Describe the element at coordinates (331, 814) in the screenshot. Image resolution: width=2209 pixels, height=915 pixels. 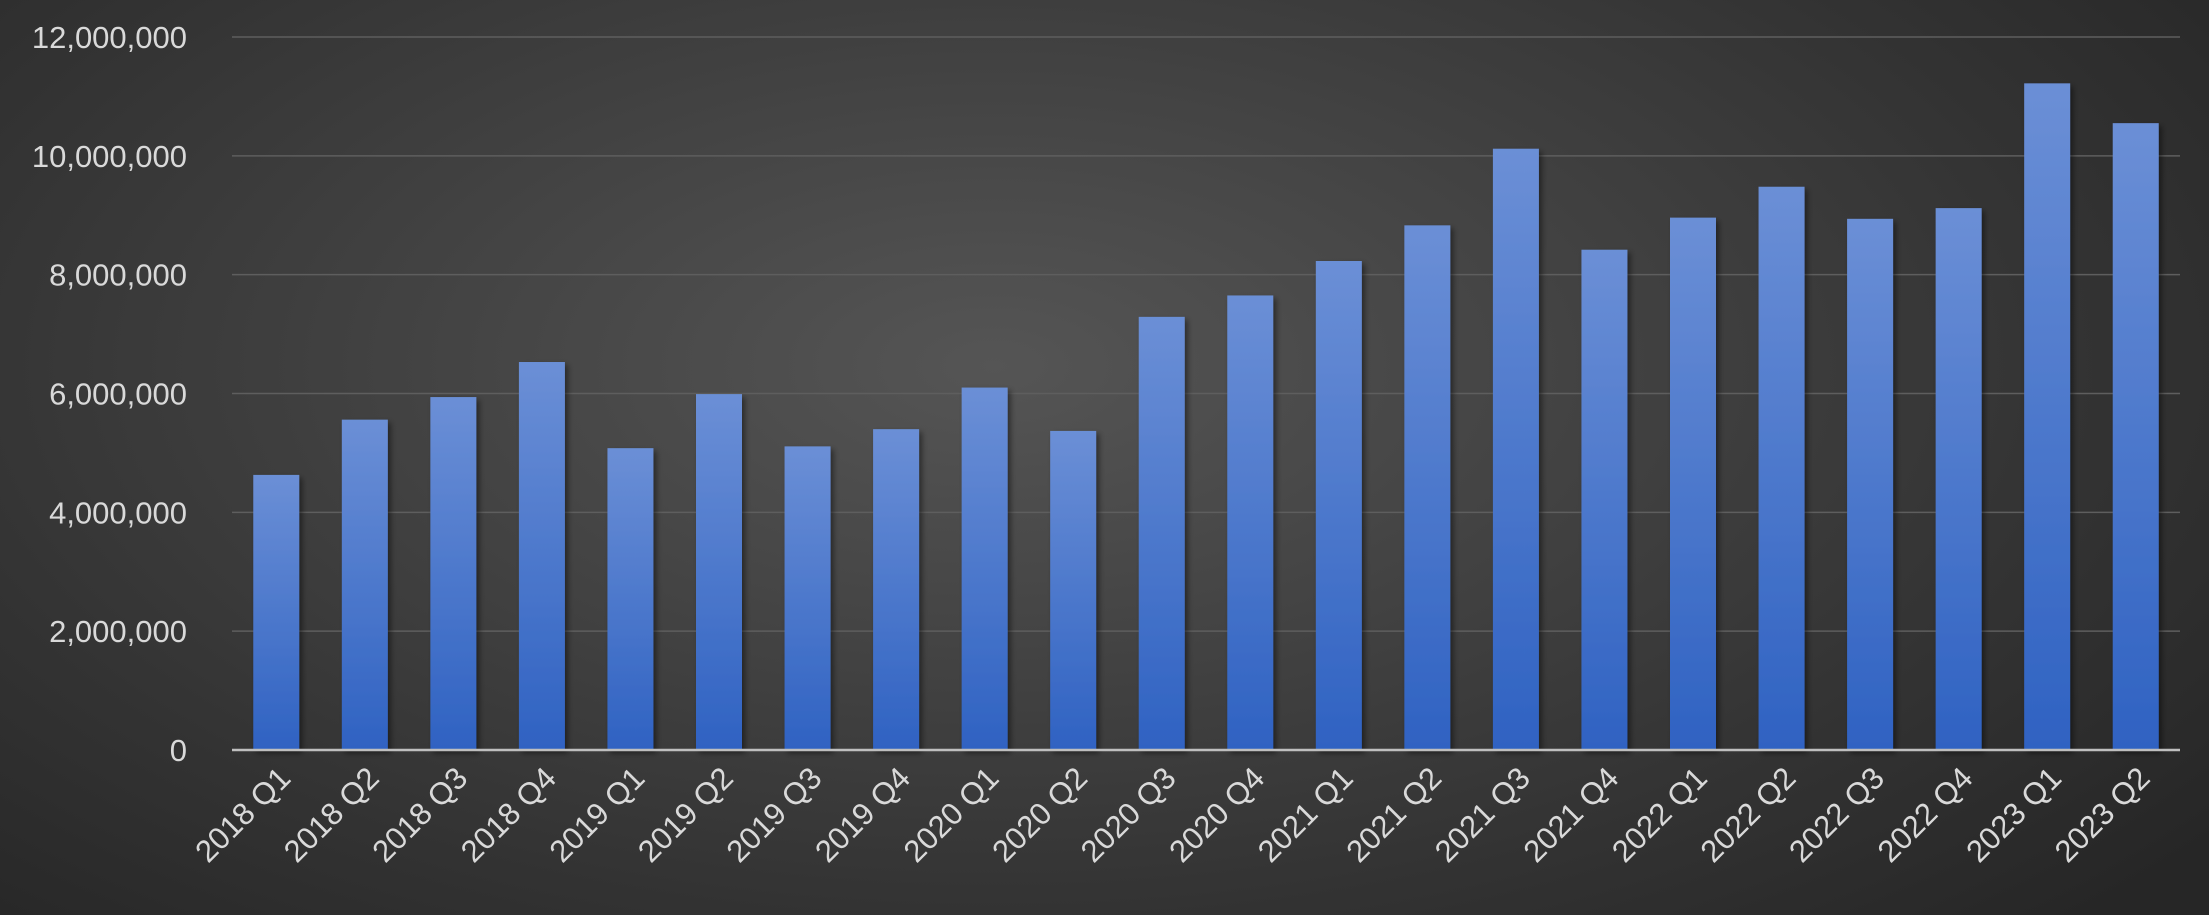
I see `x-tick-label: 2018 Q2` at that location.